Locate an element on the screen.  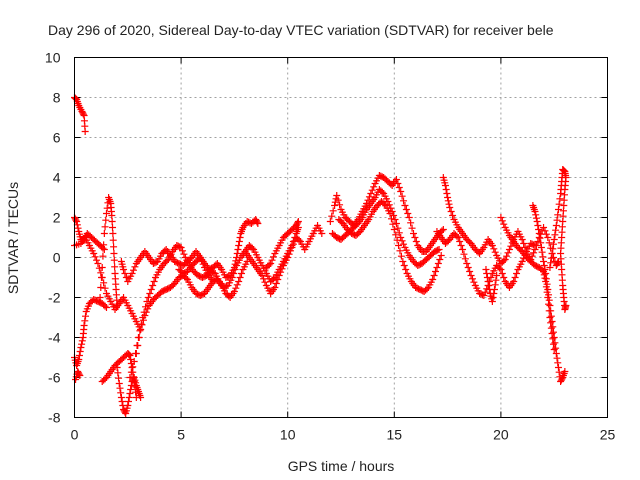
y-tick-label: -2 is located at coordinates (54, 298).